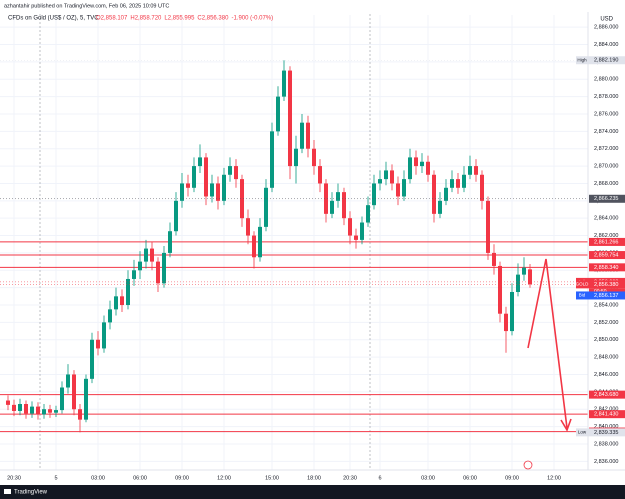 Image resolution: width=625 pixels, height=499 pixels. What do you see at coordinates (528, 465) in the screenshot?
I see `event-icon` at bounding box center [528, 465].